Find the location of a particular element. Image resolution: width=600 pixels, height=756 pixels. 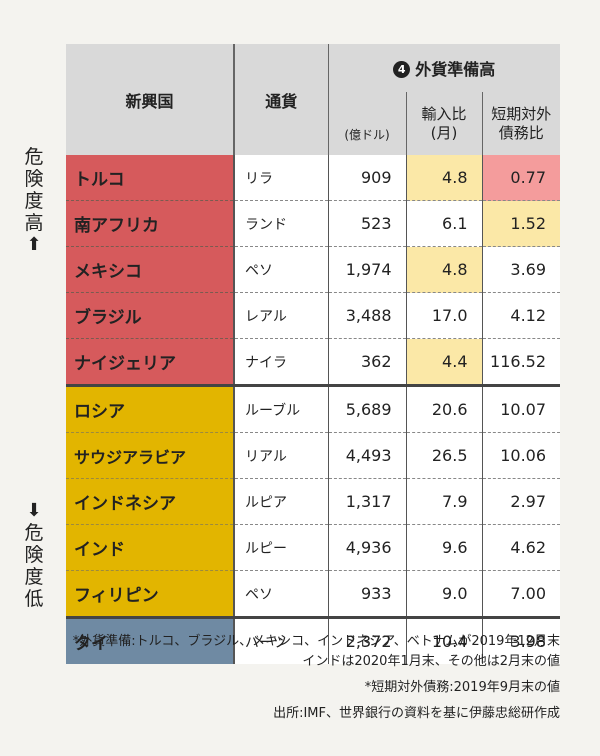

currency-cell: リアル is located at coordinates (281, 455).